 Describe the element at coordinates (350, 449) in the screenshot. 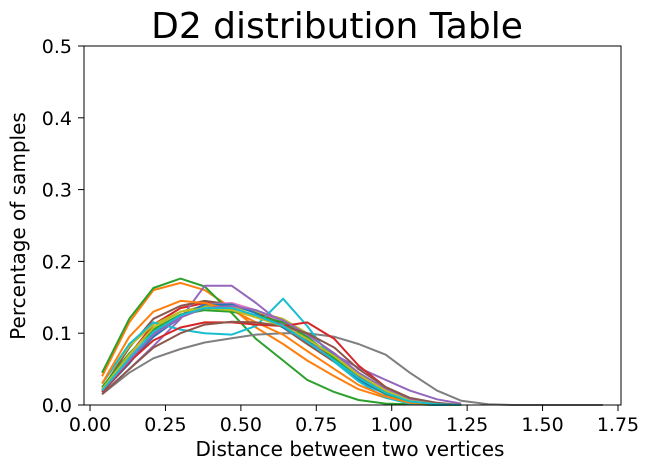

I see `x-axis-label: Distance between two vertices` at that location.